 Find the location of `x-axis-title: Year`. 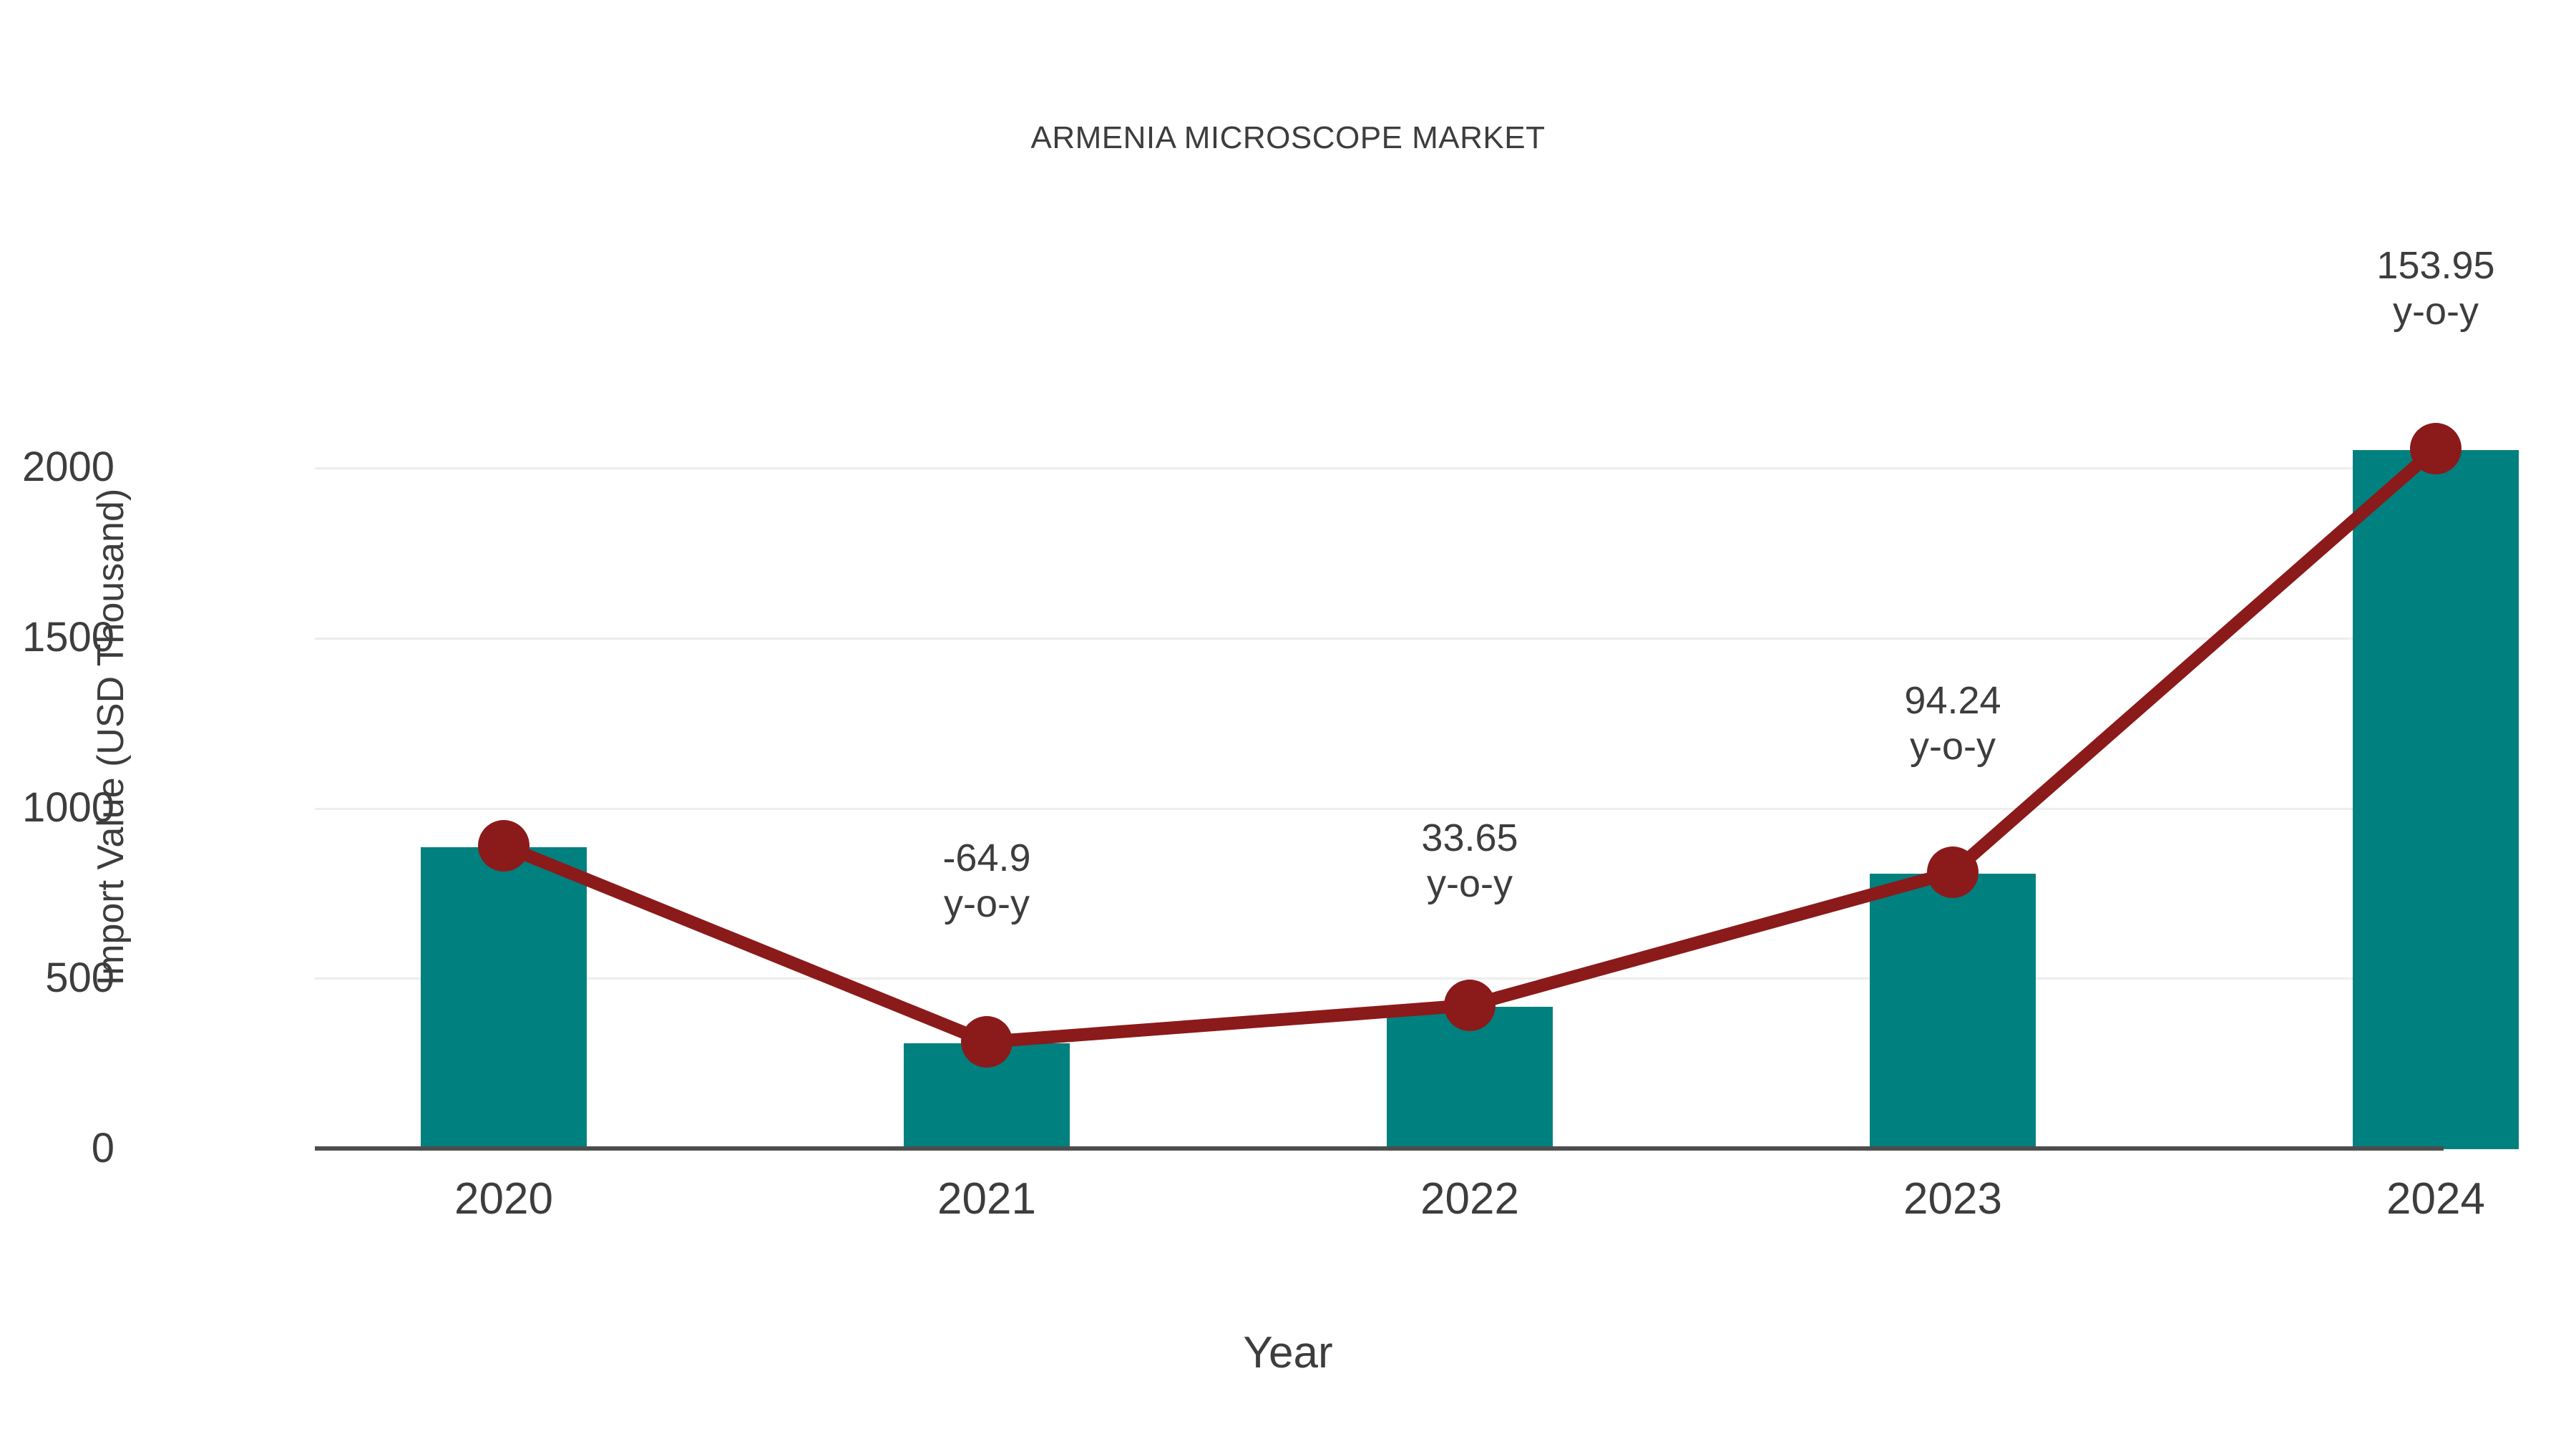

x-axis-title: Year is located at coordinates (1288, 1352).